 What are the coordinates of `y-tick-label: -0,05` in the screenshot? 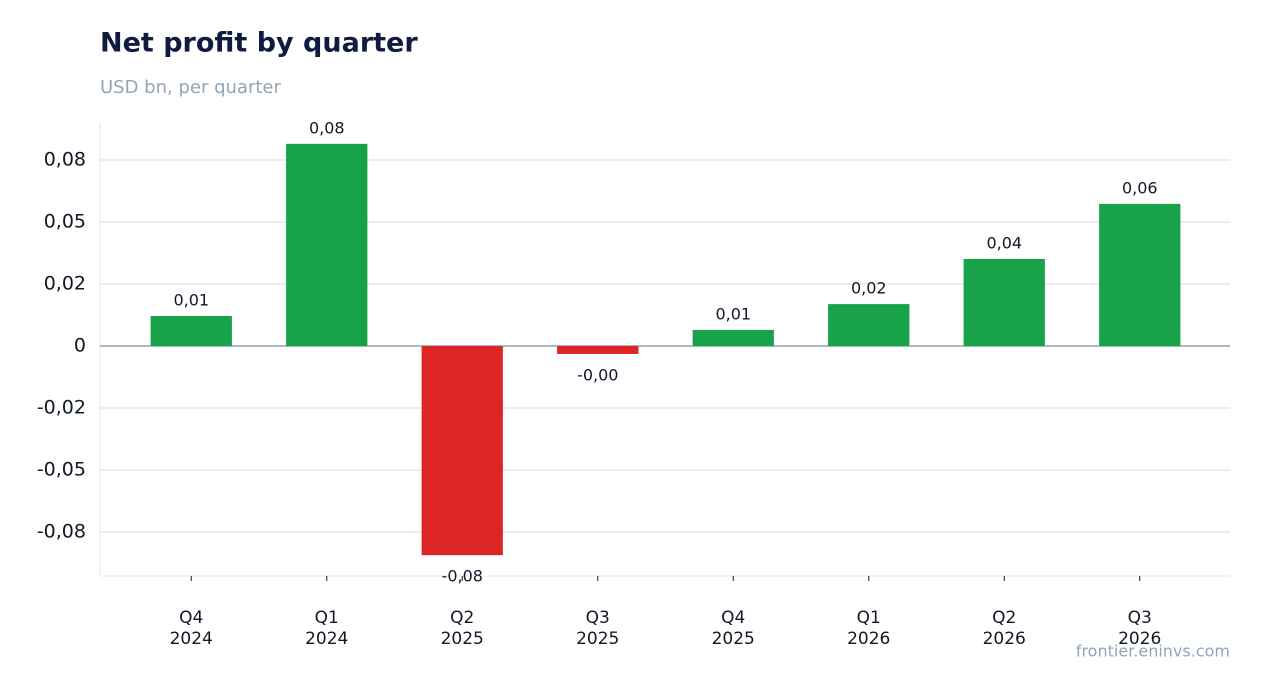 It's located at (61, 470).